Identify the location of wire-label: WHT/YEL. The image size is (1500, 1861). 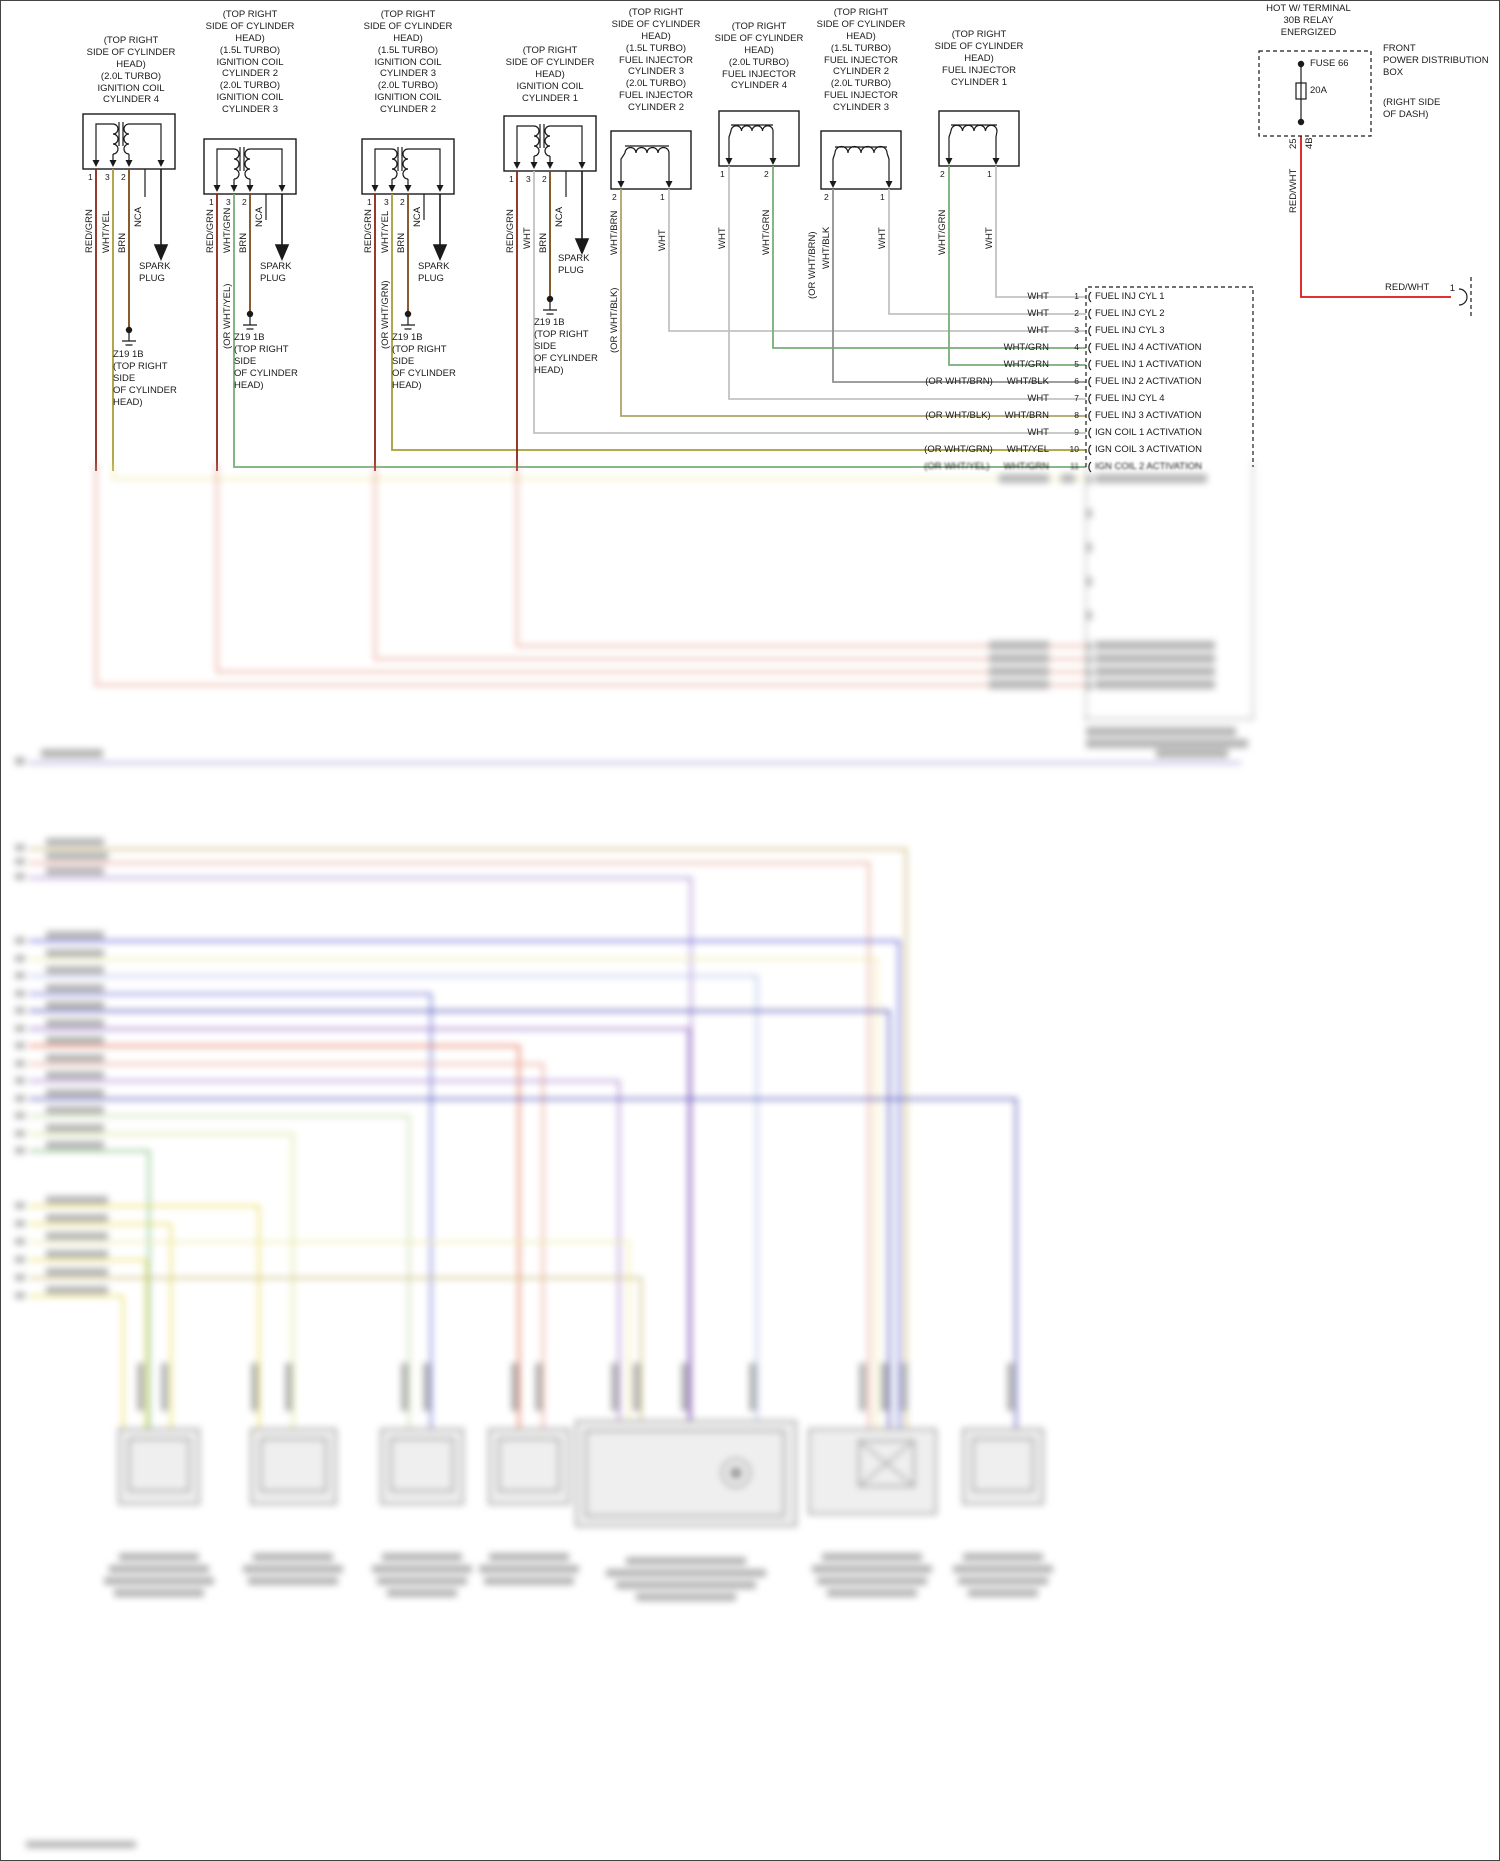
(385, 231).